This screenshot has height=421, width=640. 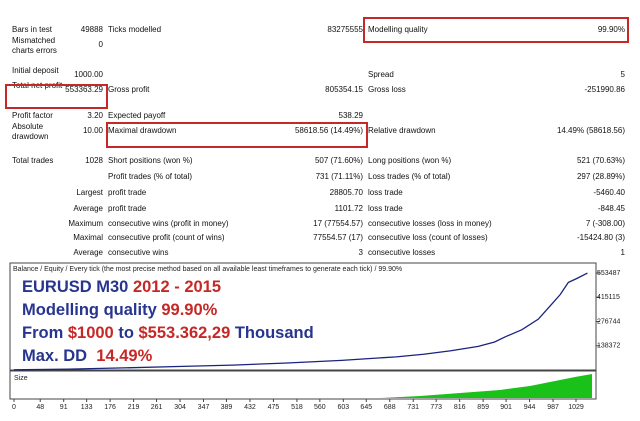 What do you see at coordinates (32, 29) in the screenshot?
I see `row-label: Bars in test` at bounding box center [32, 29].